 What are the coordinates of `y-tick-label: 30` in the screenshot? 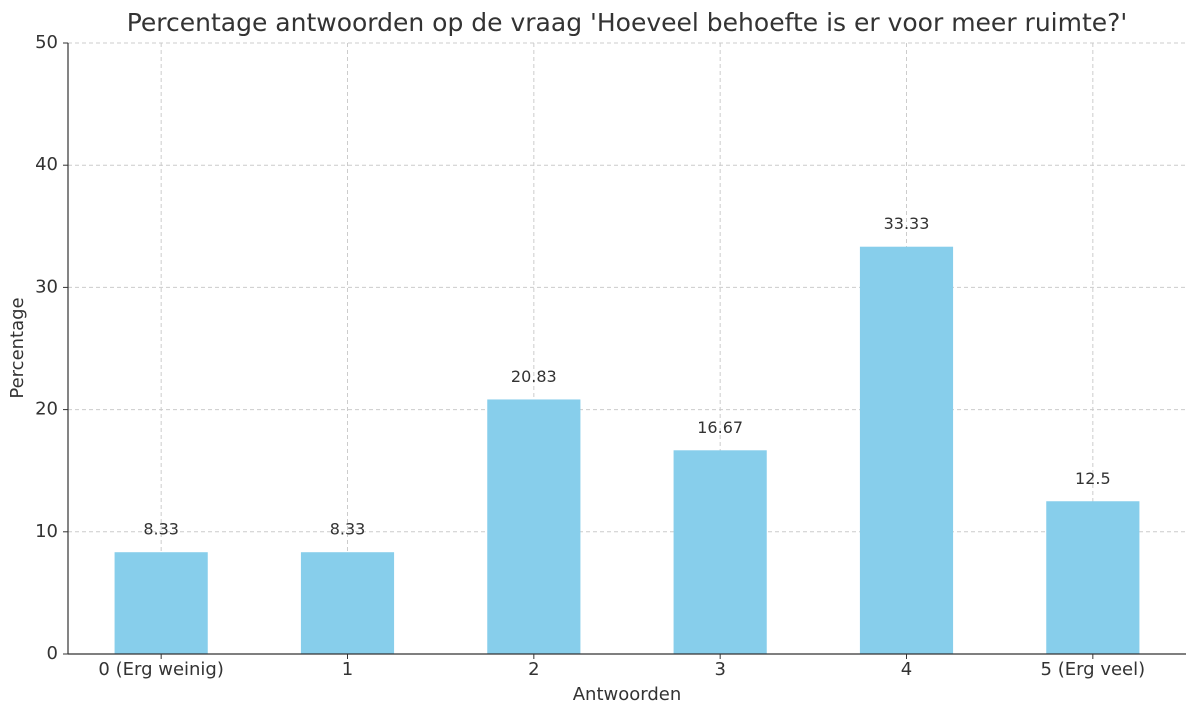 It's located at (46, 286).